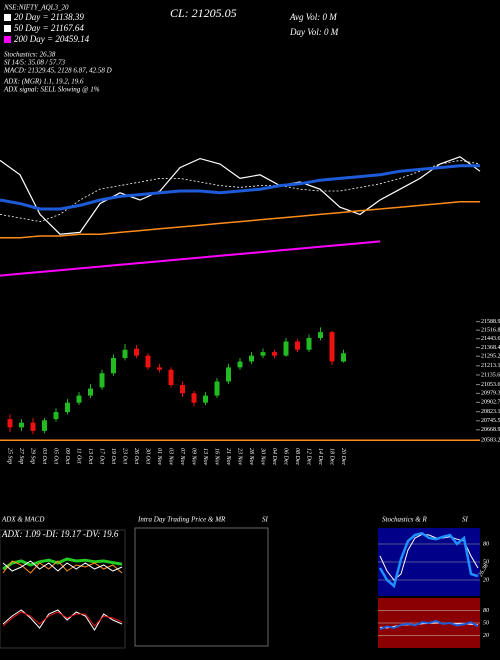 The image size is (500, 660). I want to click on x-tick-label: 11 Oct, so click(79, 456).